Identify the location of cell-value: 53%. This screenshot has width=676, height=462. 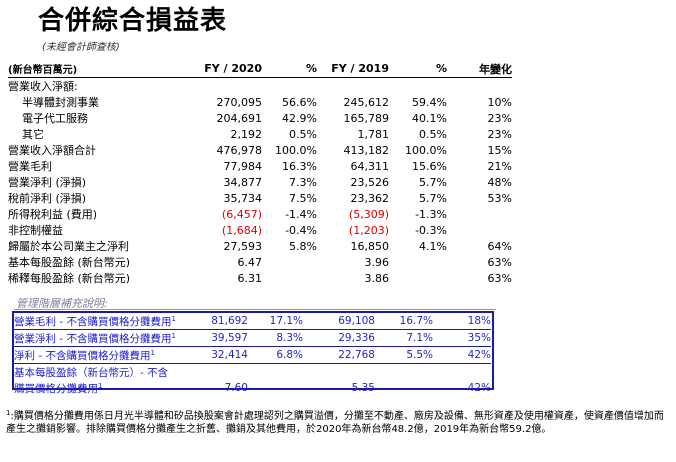
(499, 198).